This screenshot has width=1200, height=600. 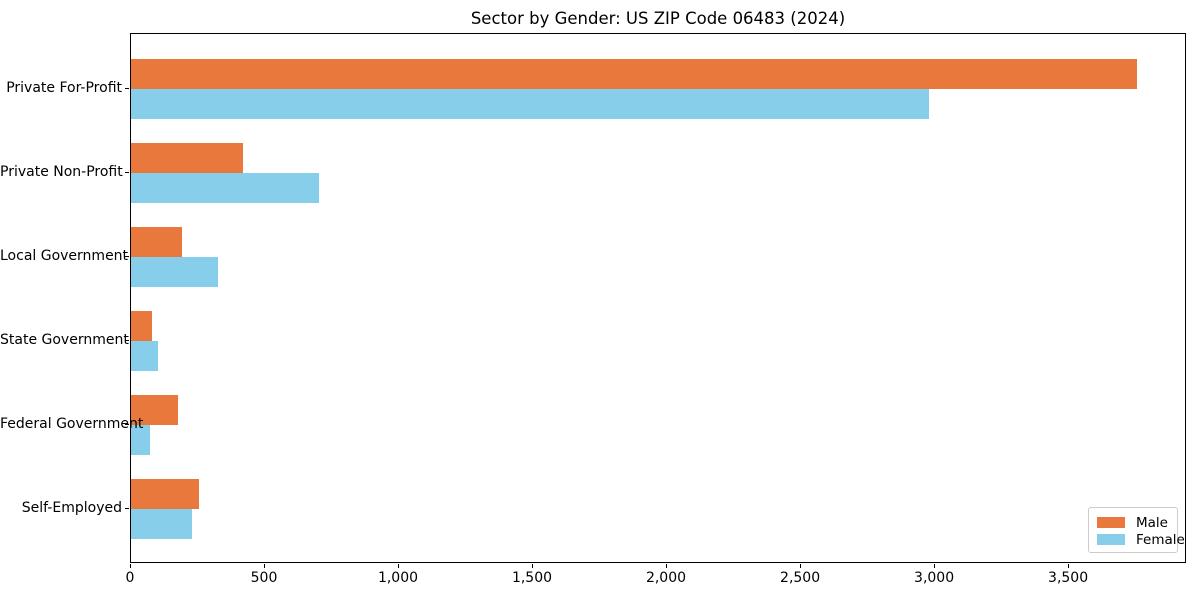 What do you see at coordinates (1111, 522) in the screenshot?
I see `legend-swatch-male` at bounding box center [1111, 522].